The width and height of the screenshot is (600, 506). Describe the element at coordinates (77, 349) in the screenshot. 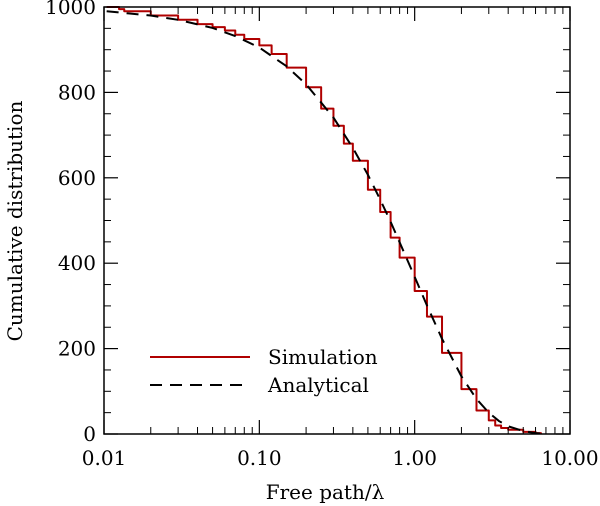

I see `y-tick-label: 200` at that location.